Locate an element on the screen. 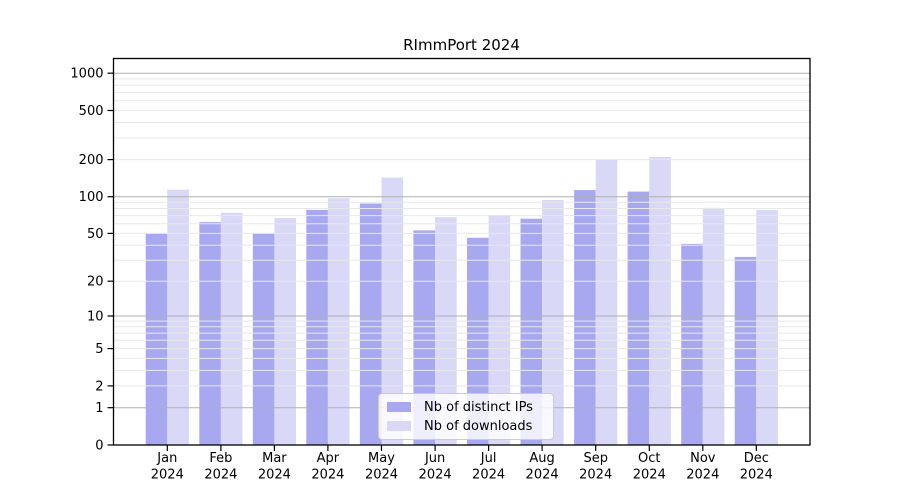 The height and width of the screenshot is (500, 900). x-tick-label-year-may: 2024 is located at coordinates (381, 475).